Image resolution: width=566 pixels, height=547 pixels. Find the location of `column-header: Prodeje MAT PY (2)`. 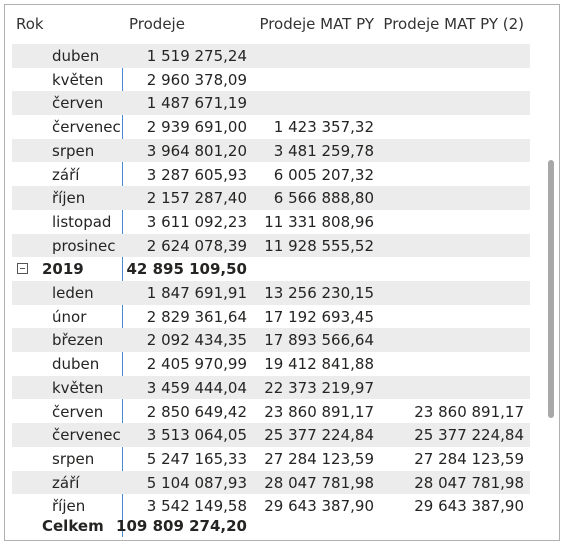

column-header: Prodeje MAT PY (2) is located at coordinates (453, 24).